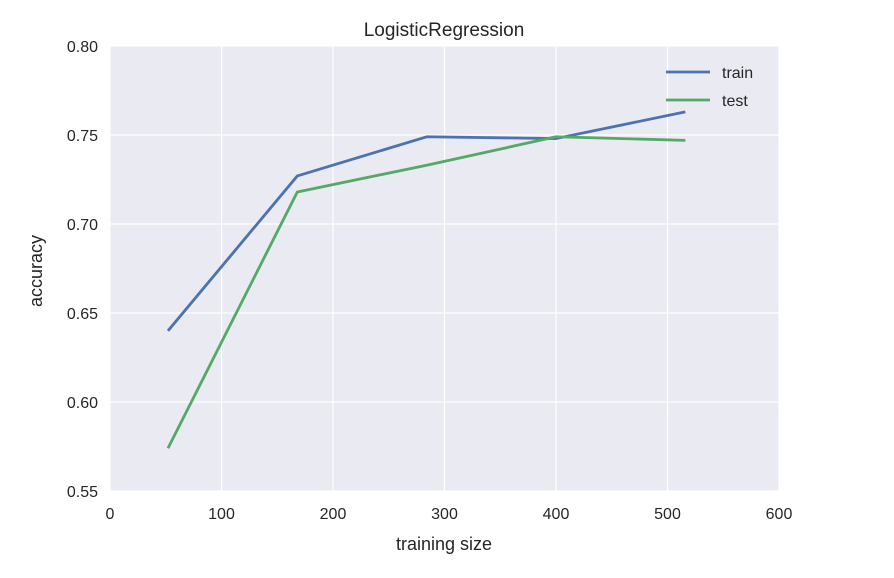 This screenshot has width=894, height=578. What do you see at coordinates (82, 314) in the screenshot?
I see `y-tick-label: 0.65` at bounding box center [82, 314].